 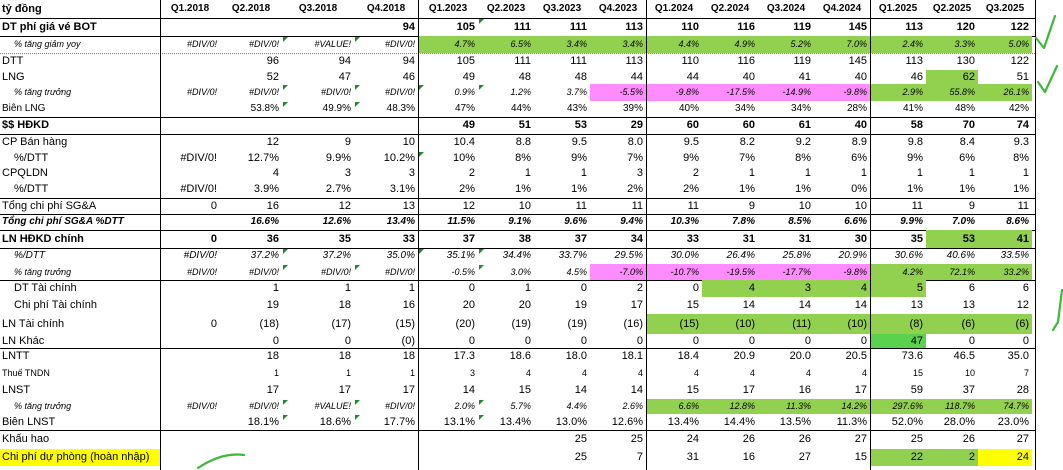 What do you see at coordinates (912, 108) in the screenshot?
I see `data-cell: 41%` at bounding box center [912, 108].